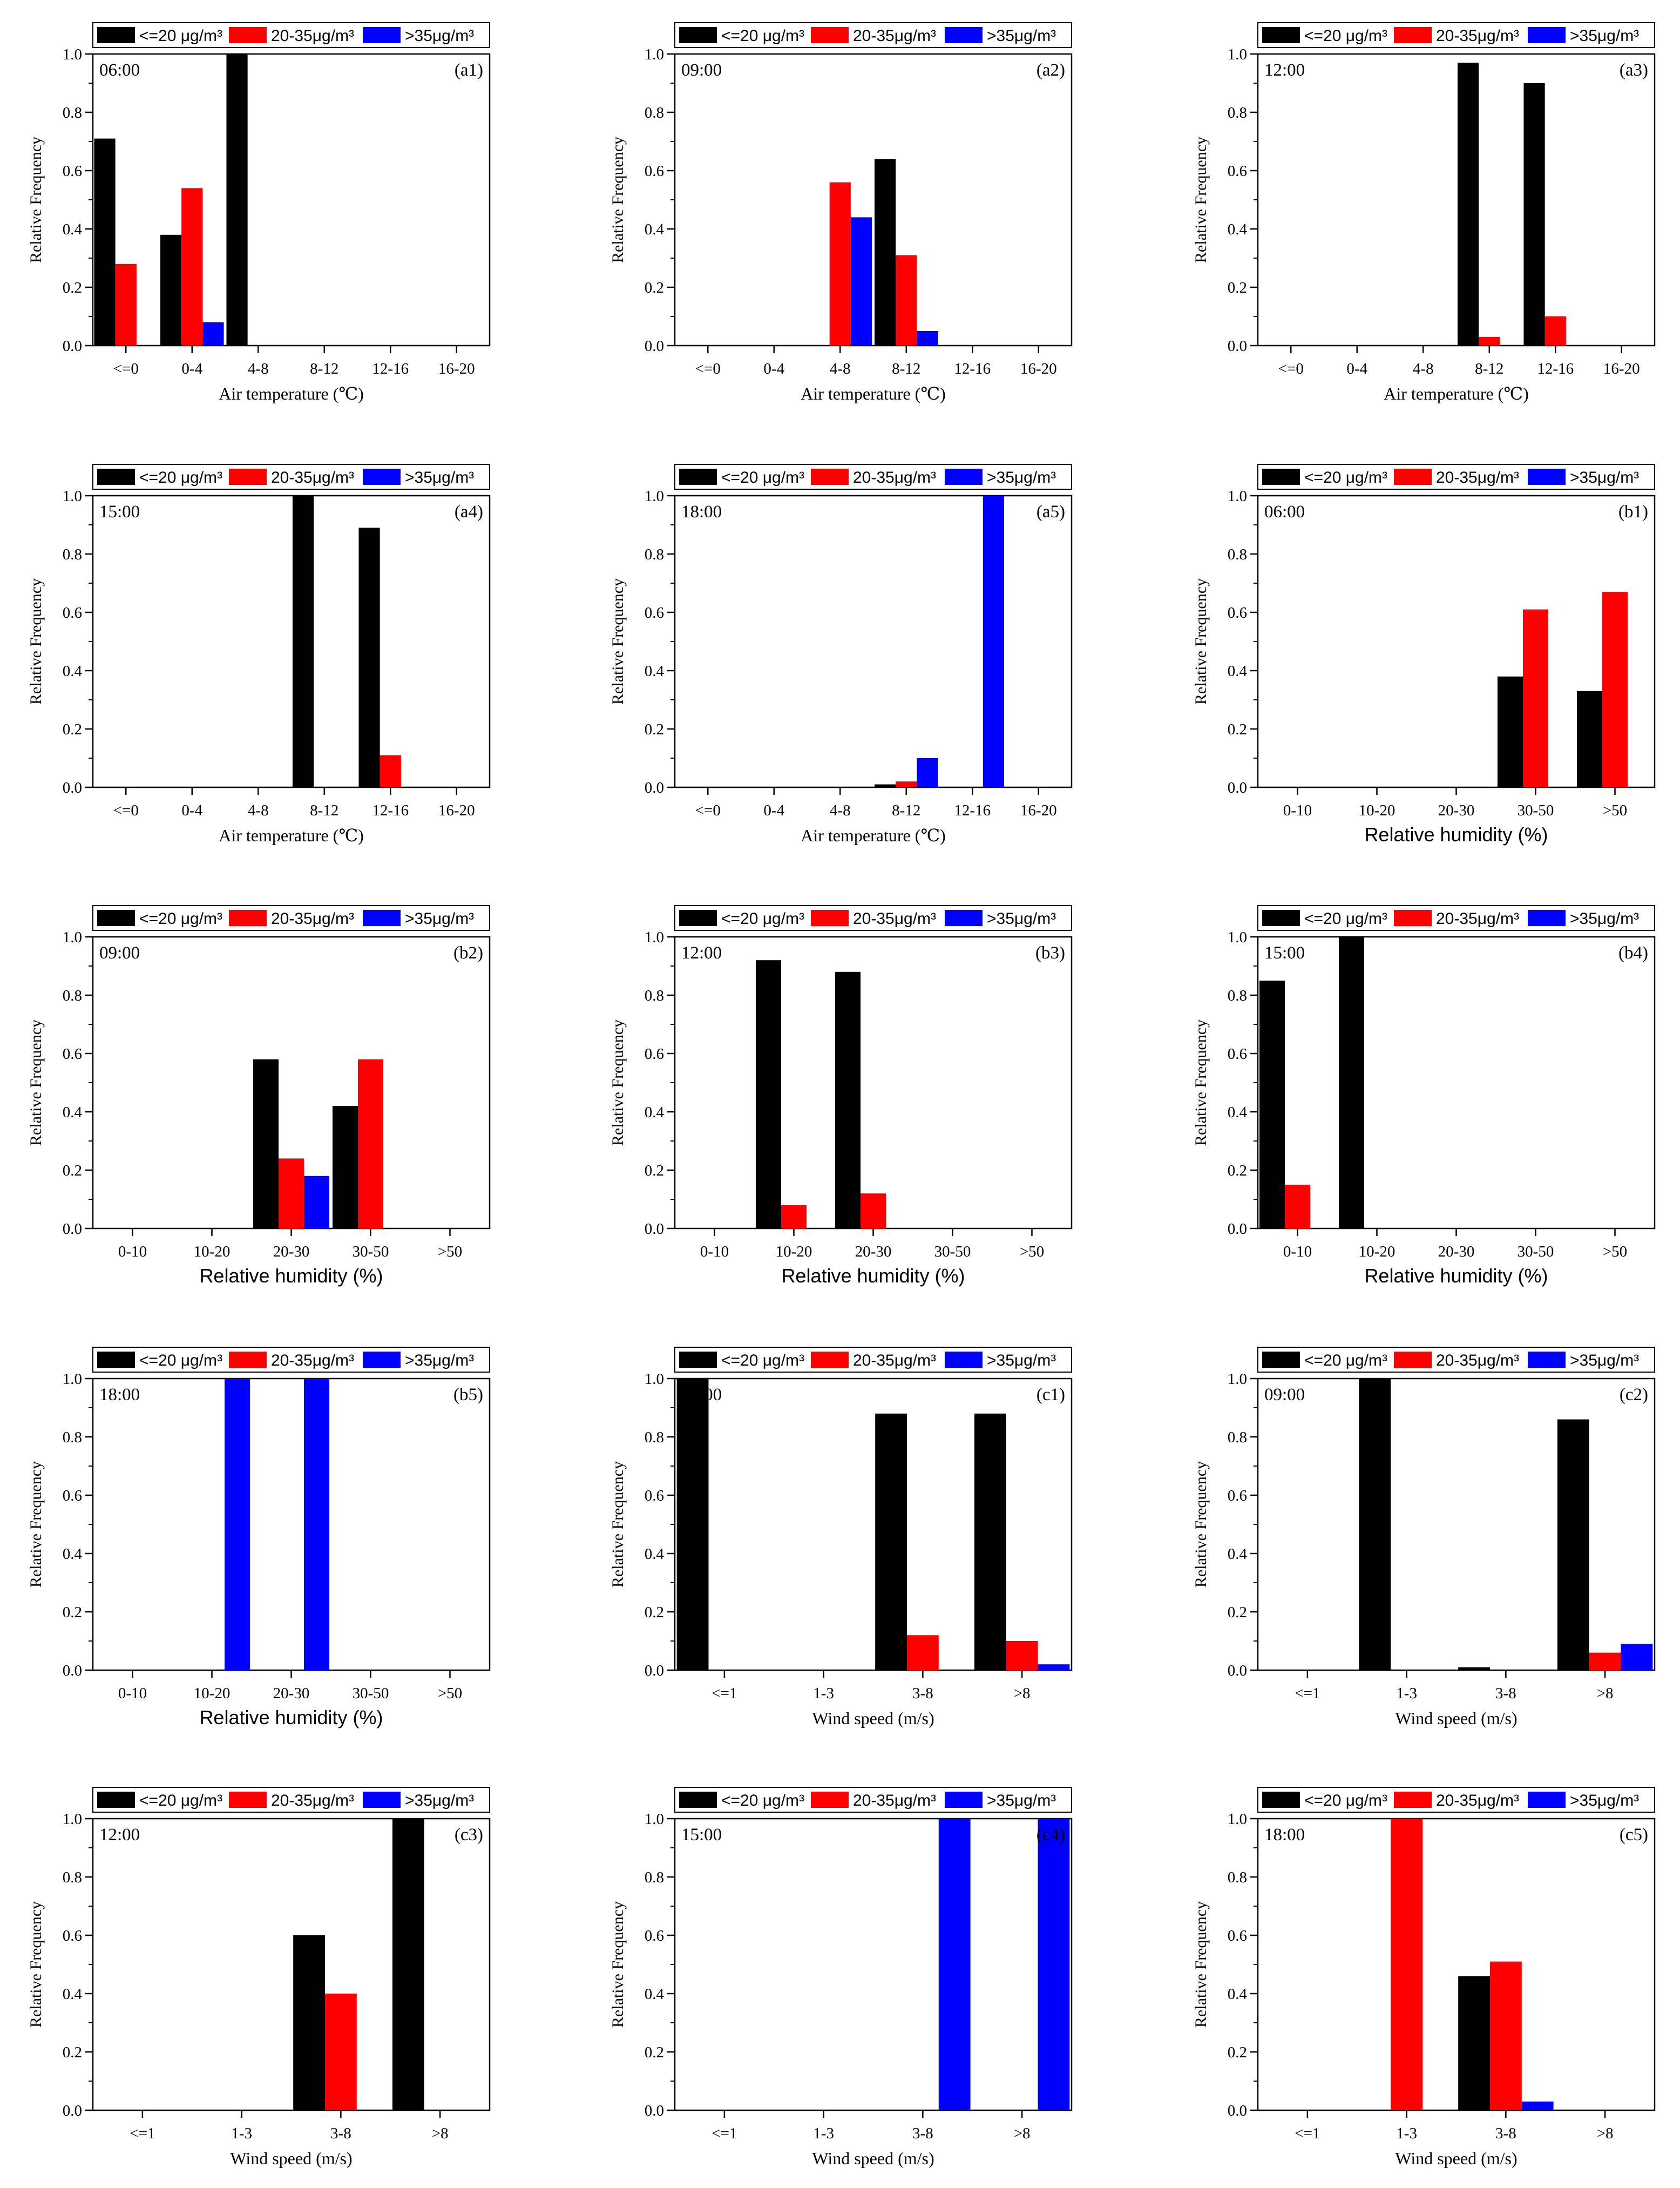 The width and height of the screenshot is (1680, 2188). What do you see at coordinates (794, 1252) in the screenshot?
I see `x-tick-label: 10-20` at bounding box center [794, 1252].